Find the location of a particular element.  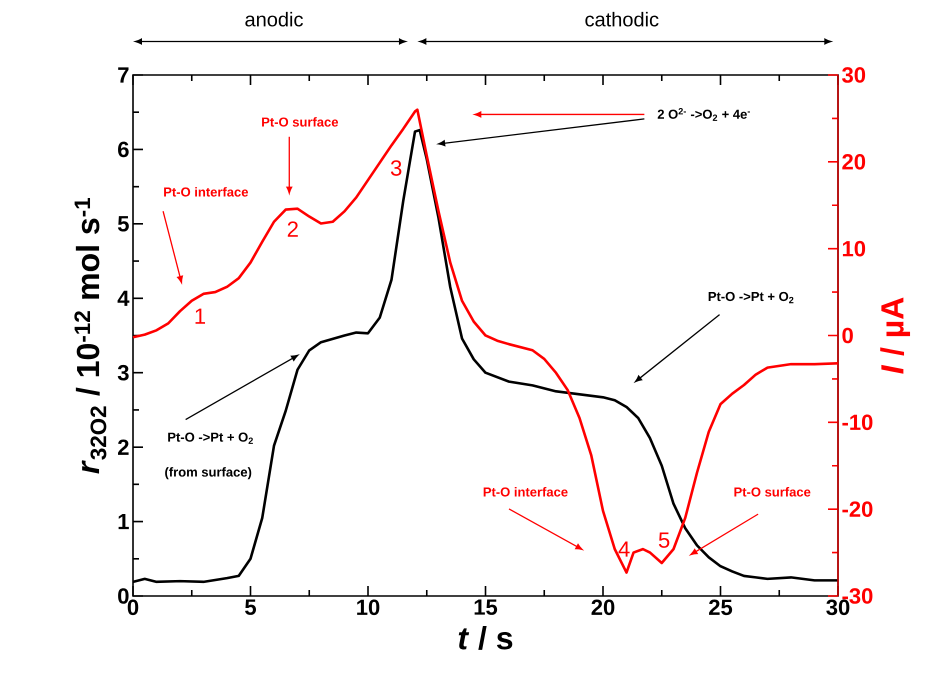

y-tick-label: 6 is located at coordinates (123, 150).